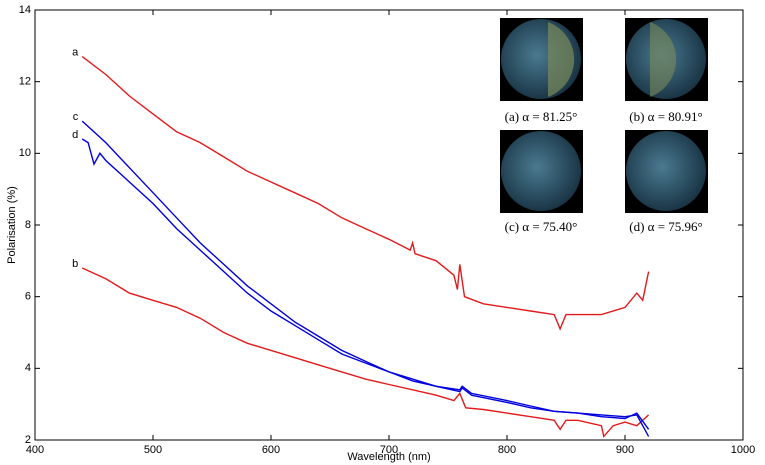 This screenshot has width=765, height=465. What do you see at coordinates (35, 450) in the screenshot?
I see `x-tick-label: 400` at bounding box center [35, 450].